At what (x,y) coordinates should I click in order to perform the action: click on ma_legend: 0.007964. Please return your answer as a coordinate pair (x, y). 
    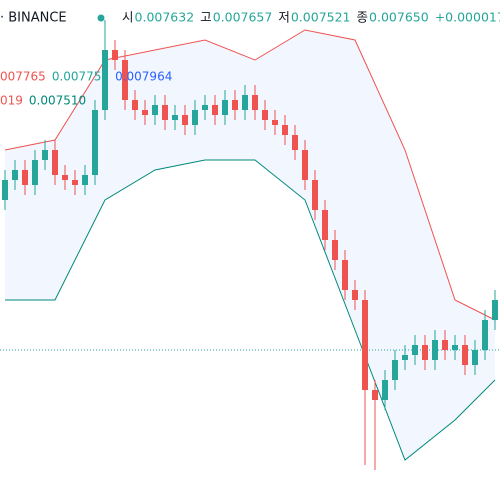
    Looking at the image, I should click on (143, 77).